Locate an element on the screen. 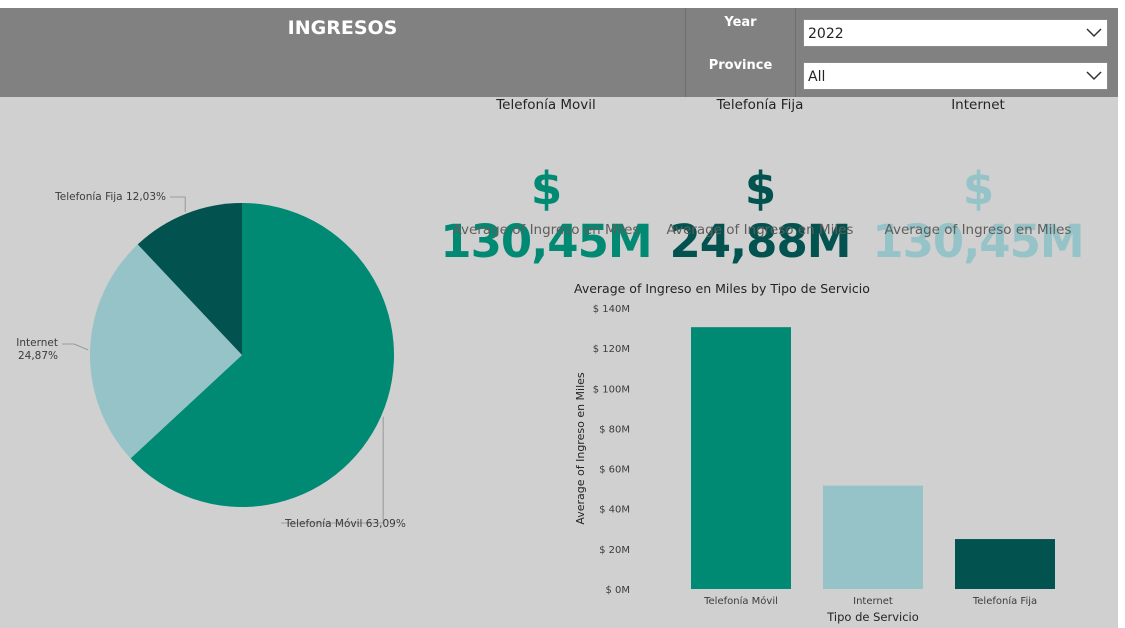 This screenshot has height=628, width=1125. slicer-label-column: Year Province is located at coordinates (740, 52).